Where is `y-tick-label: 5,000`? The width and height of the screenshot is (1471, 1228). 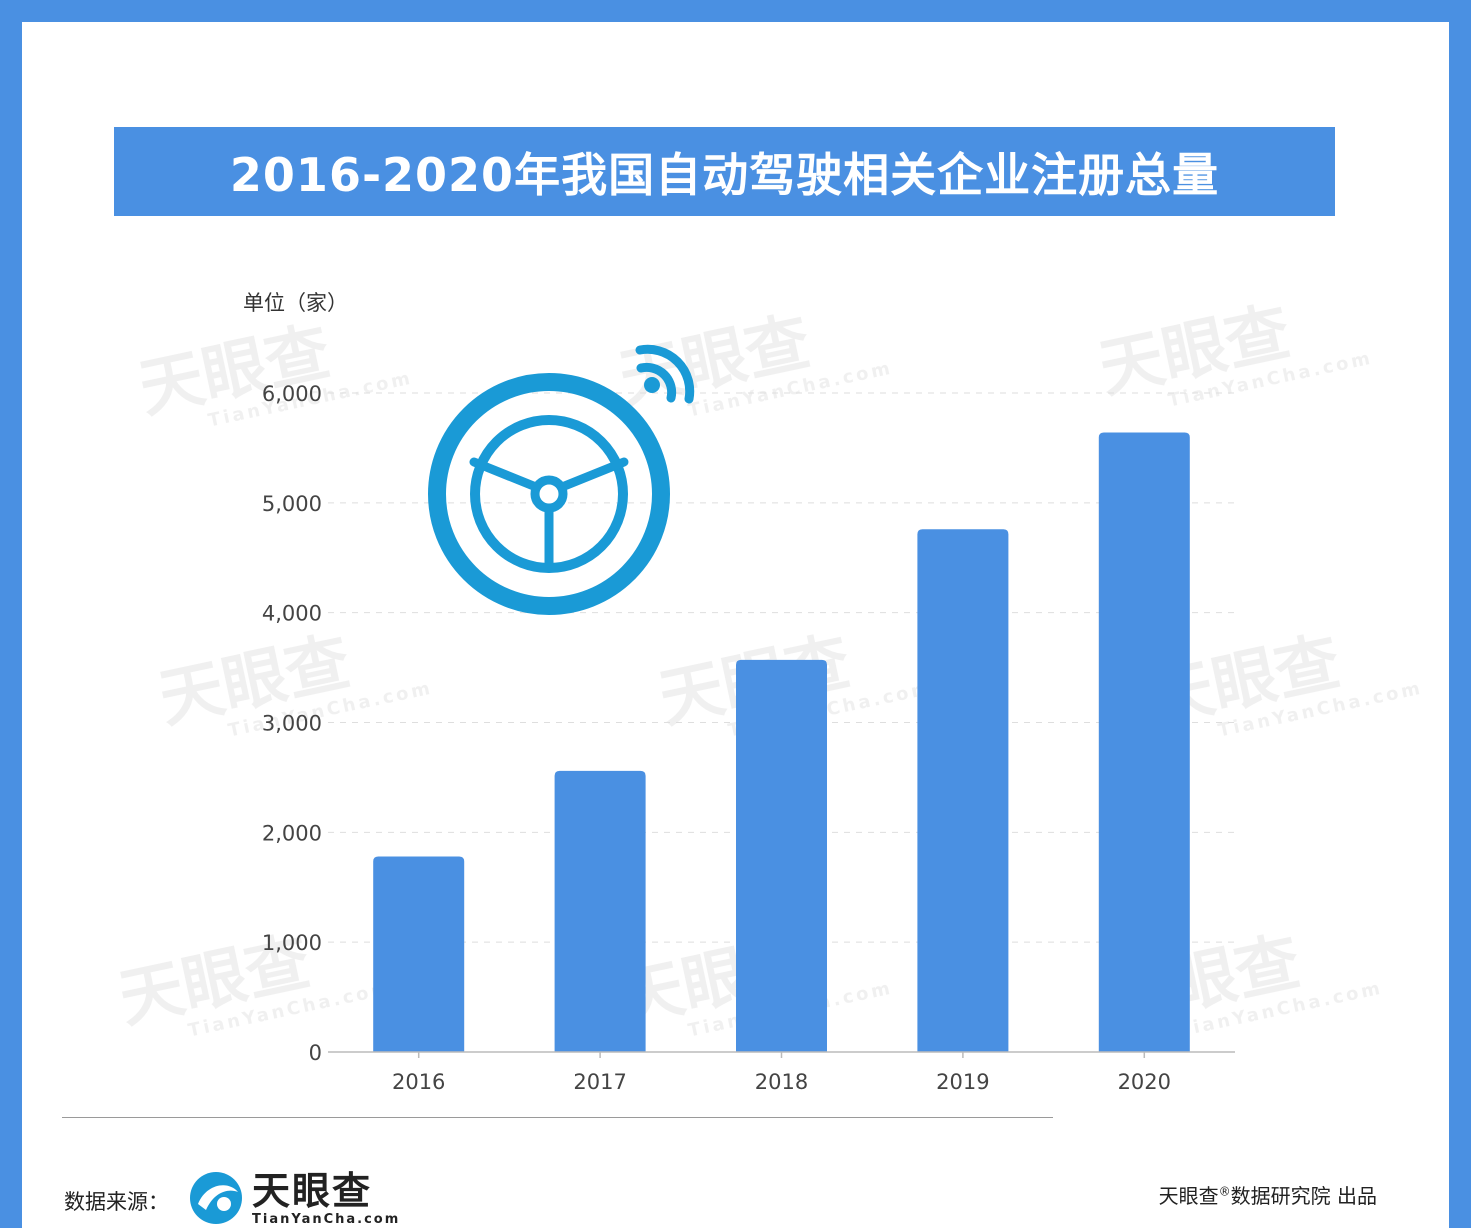
y-tick-label: 5,000 is located at coordinates (292, 504).